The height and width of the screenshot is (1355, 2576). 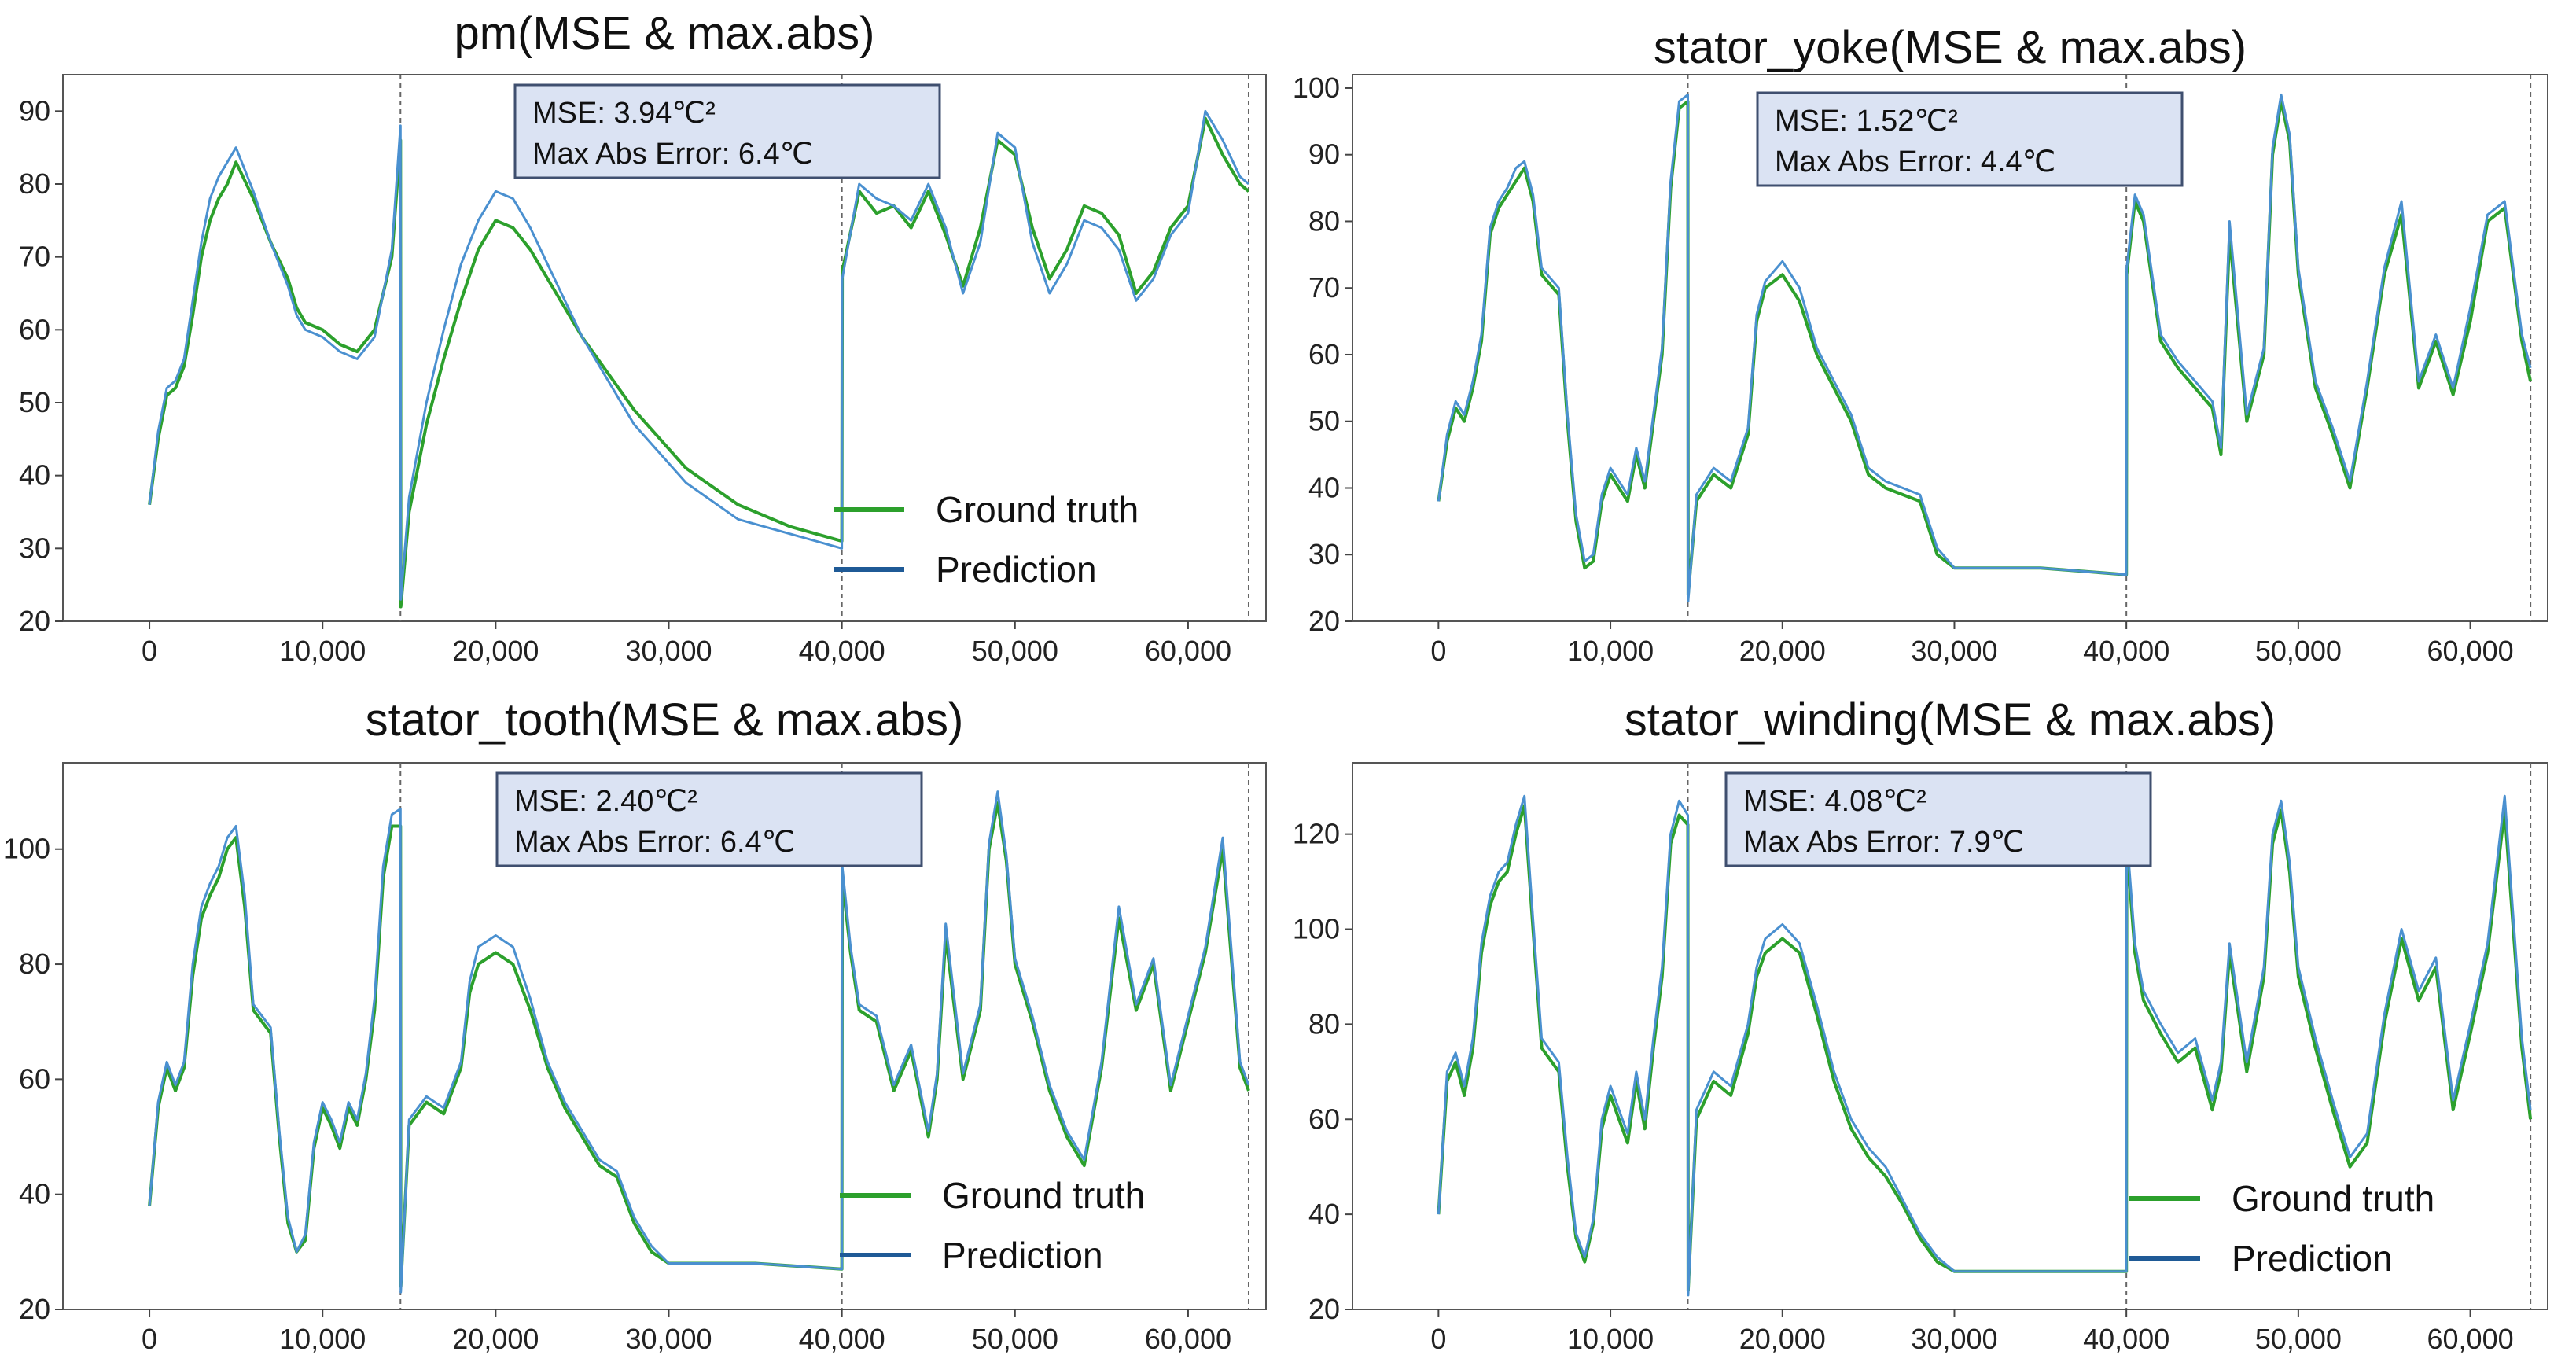 I want to click on chart-title: stator_tooth(MSE & max.abs), so click(x=665, y=720).